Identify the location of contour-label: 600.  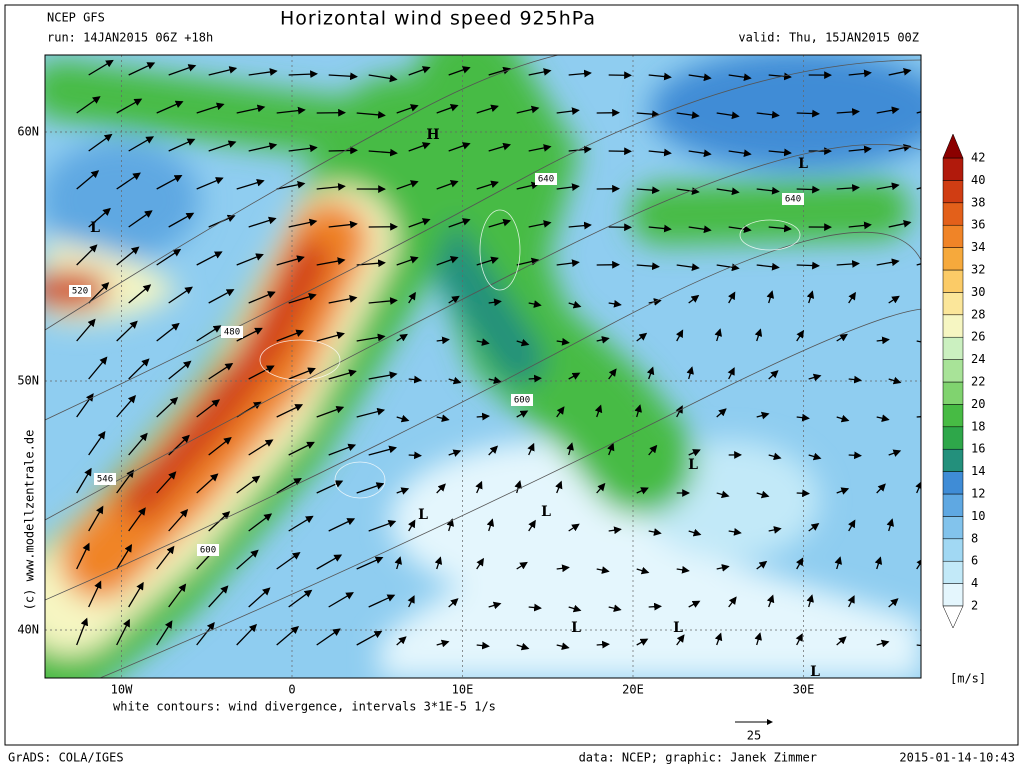
(208, 551).